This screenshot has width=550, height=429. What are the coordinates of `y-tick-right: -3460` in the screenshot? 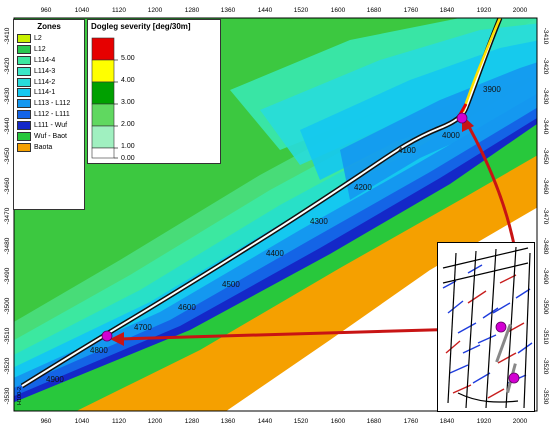 It's located at (545, 186).